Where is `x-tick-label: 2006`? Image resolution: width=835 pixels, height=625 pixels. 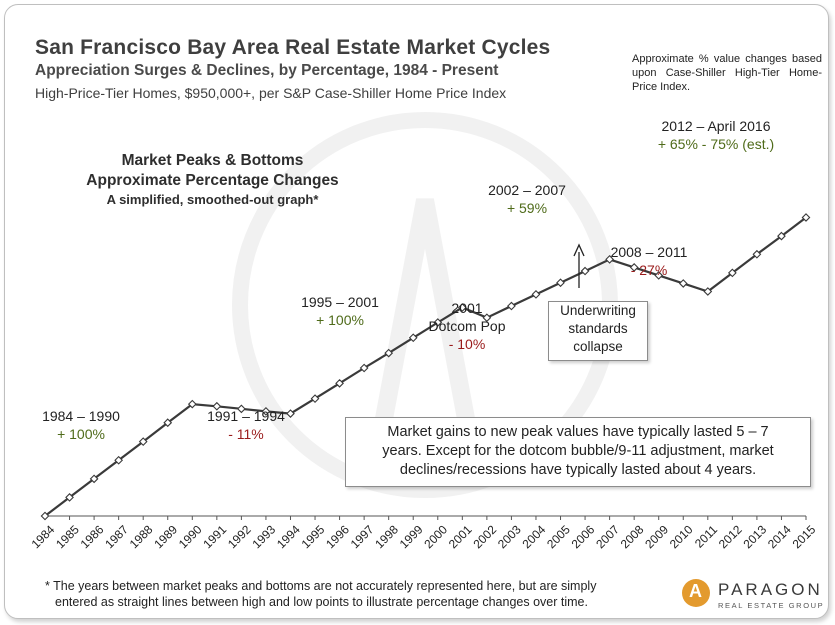
x-tick-label: 2006 is located at coordinates (583, 536).